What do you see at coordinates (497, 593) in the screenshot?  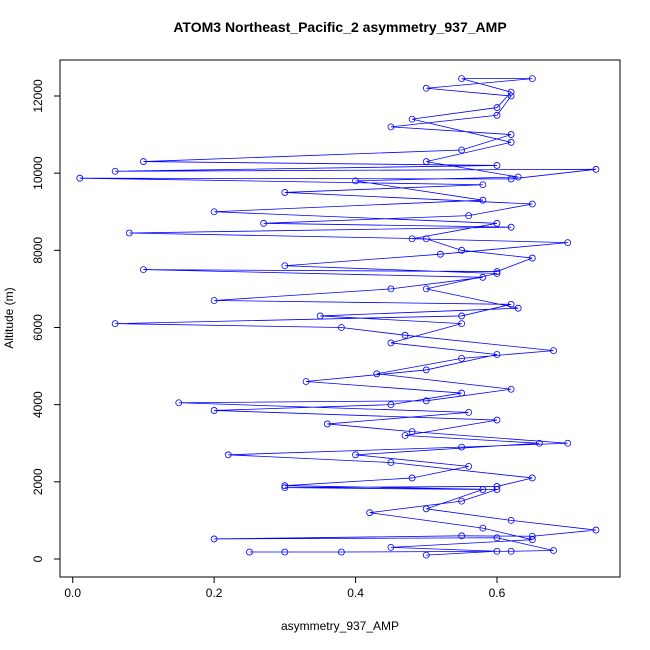 I see `x-tick-label: 0.6` at bounding box center [497, 593].